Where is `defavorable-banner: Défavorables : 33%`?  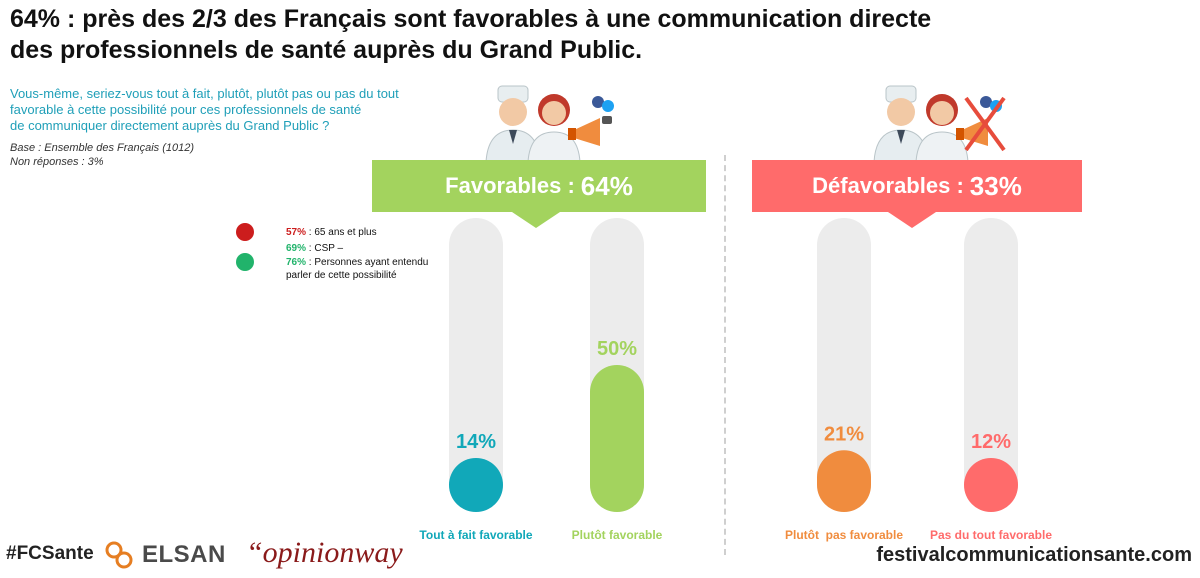
defavorable-banner: Défavorables : 33% is located at coordinates (917, 186).